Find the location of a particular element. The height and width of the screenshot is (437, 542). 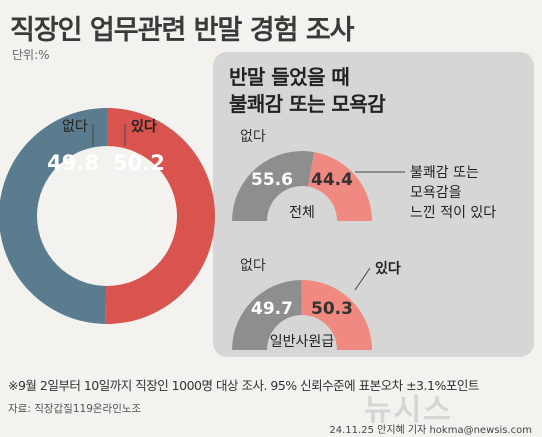

unit-label: 단위:% is located at coordinates (31, 55).